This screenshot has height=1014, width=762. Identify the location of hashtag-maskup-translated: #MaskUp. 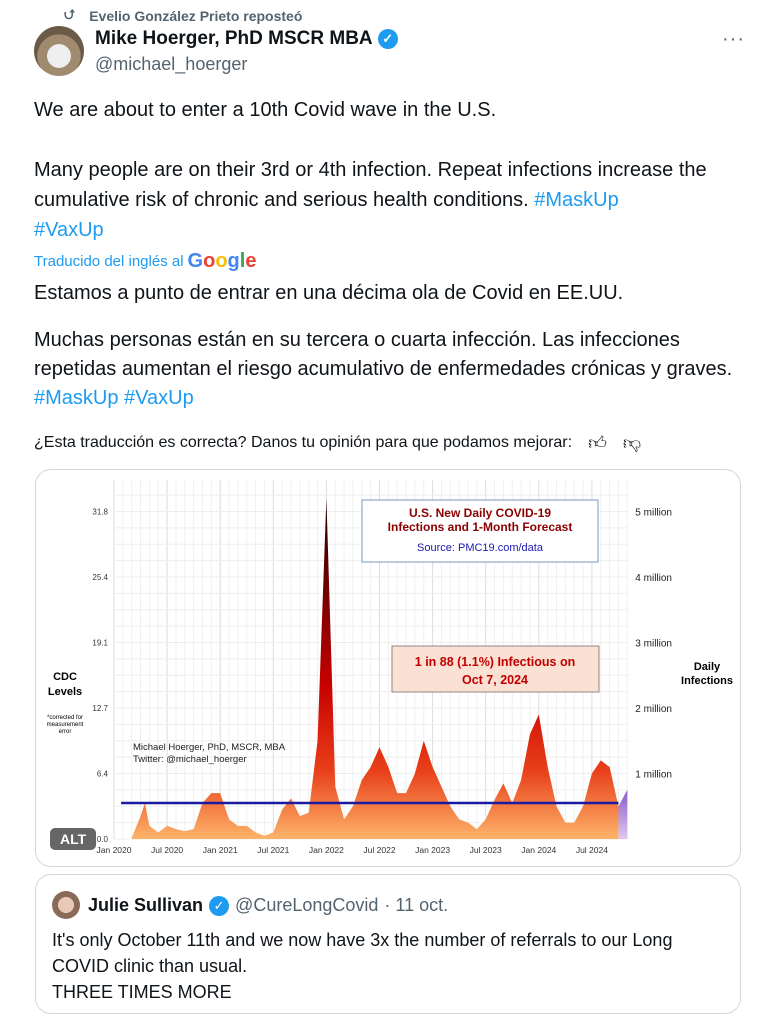
(76, 398).